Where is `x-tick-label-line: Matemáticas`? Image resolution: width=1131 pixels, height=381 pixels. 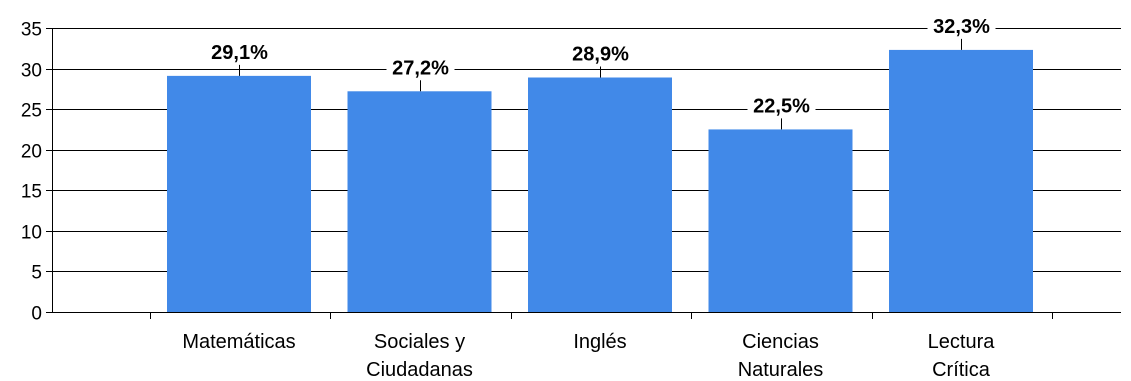
x-tick-label-line: Matemáticas is located at coordinates (238, 342).